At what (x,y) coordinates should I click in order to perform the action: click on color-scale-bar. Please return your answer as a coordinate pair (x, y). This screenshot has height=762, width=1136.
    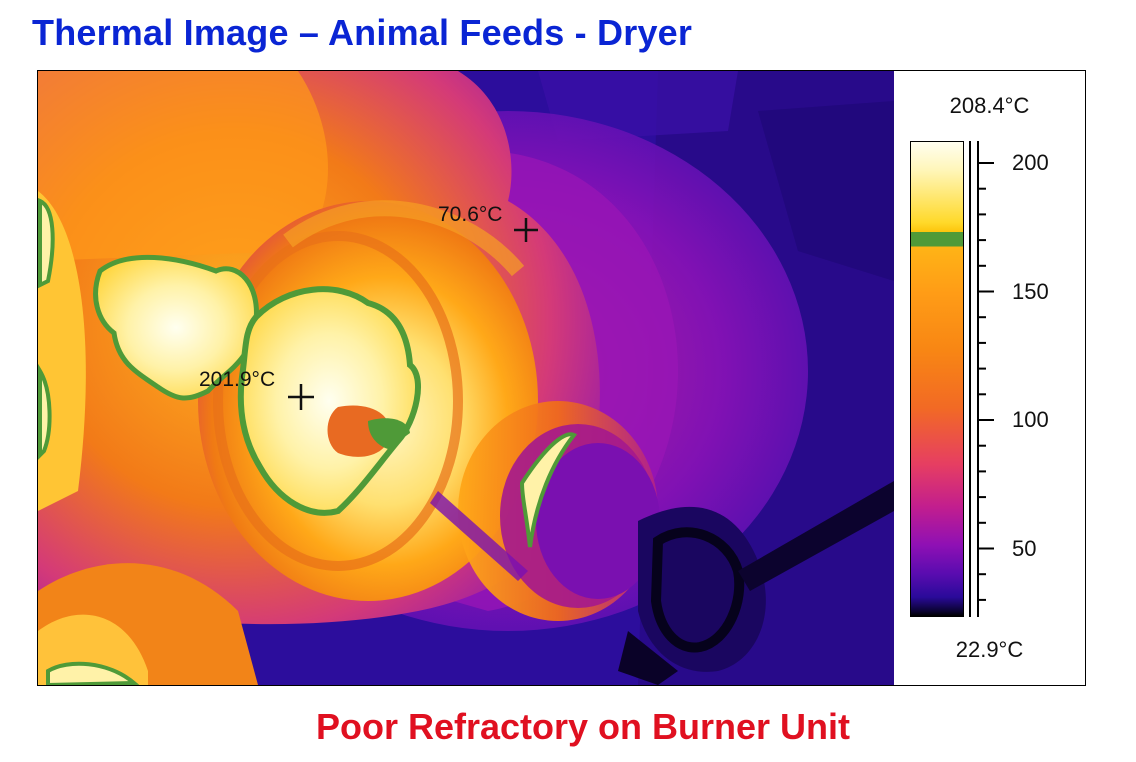
    Looking at the image, I should click on (937, 379).